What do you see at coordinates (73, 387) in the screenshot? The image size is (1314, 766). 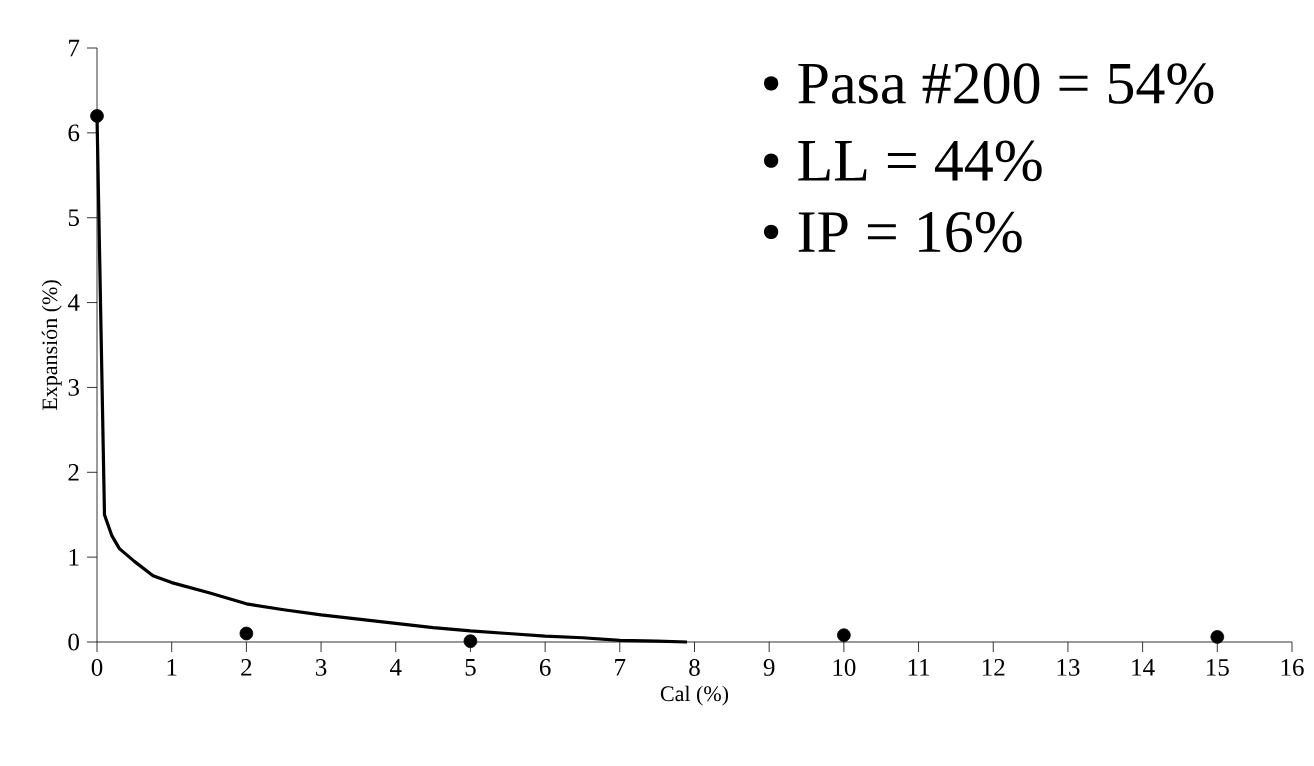 I see `y-tick-label: 3` at bounding box center [73, 387].